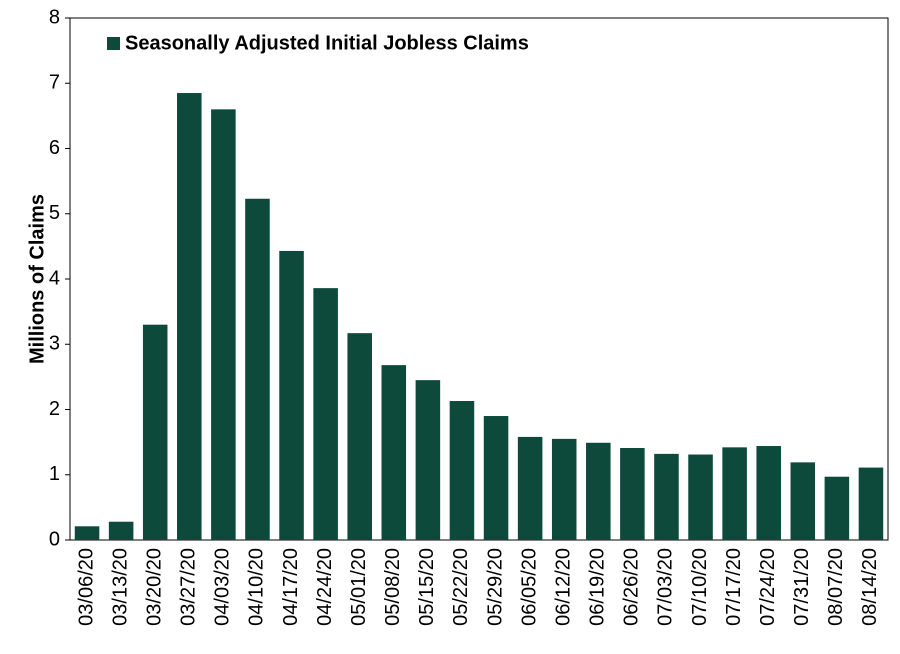 This screenshot has height=654, width=900. What do you see at coordinates (54, 409) in the screenshot?
I see `y-tick-label: 2` at bounding box center [54, 409].